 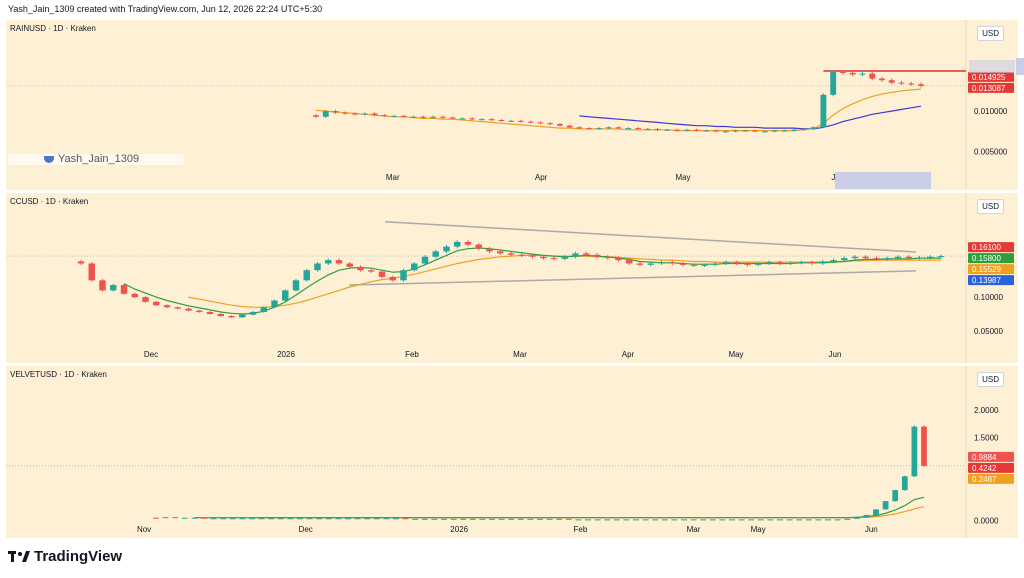 I want to click on velvet-x-tick-label: Dec, so click(x=306, y=529).